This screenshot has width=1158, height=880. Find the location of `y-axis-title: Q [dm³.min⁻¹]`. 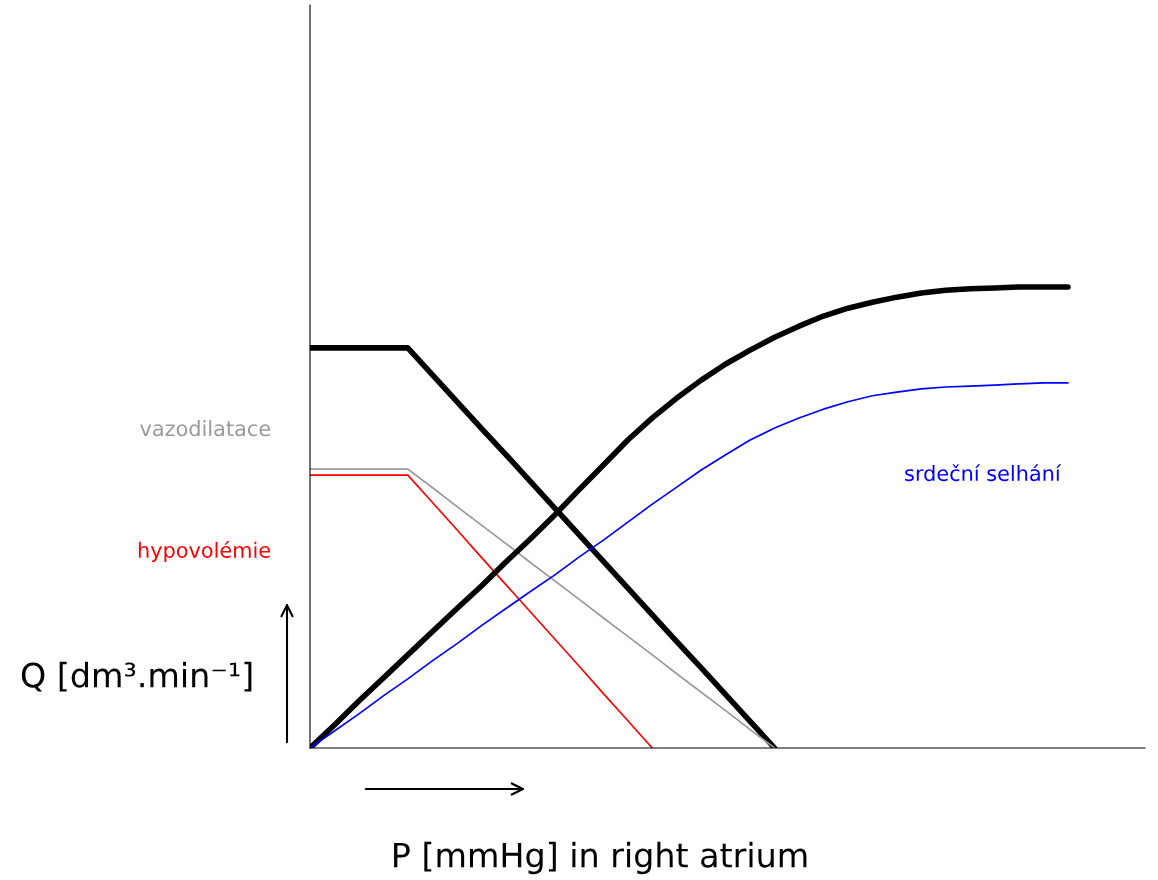

y-axis-title: Q [dm³.min⁻¹] is located at coordinates (136, 676).